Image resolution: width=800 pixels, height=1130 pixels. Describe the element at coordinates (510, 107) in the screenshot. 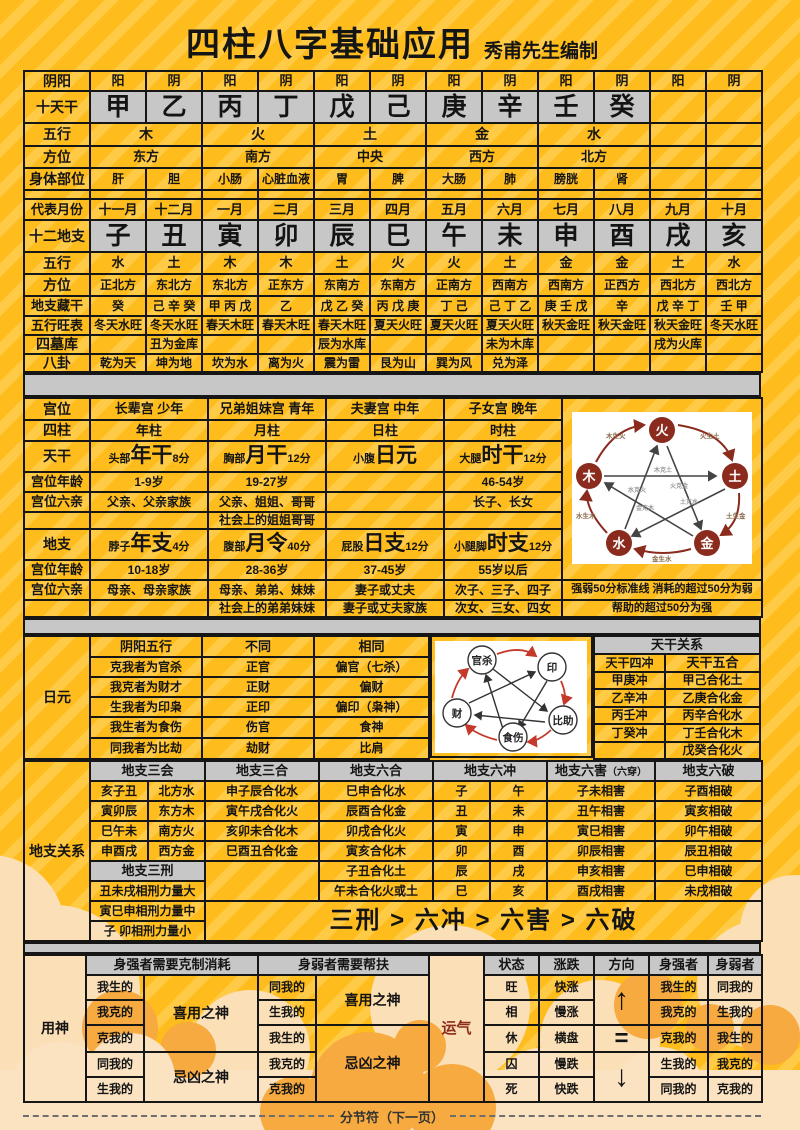

I see `cell: 辛` at that location.